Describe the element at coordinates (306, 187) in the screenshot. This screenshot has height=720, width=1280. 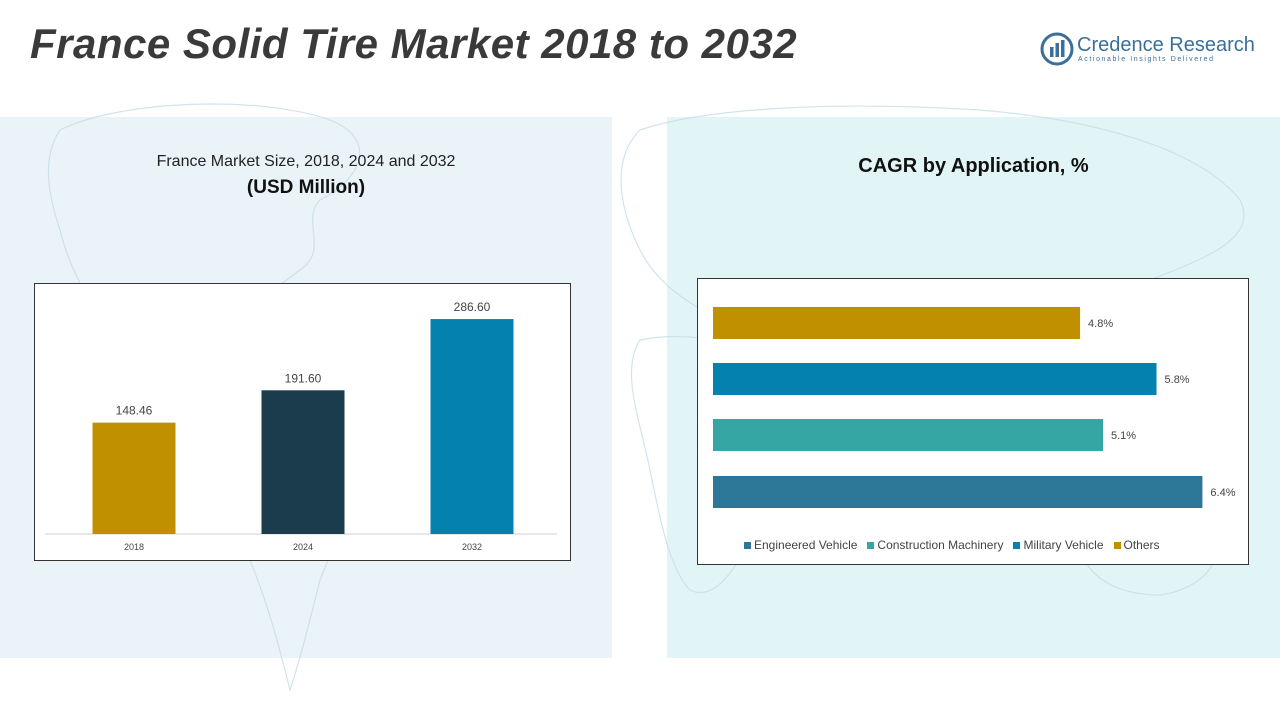
I see `left-chart-unit: (USD Million)` at that location.